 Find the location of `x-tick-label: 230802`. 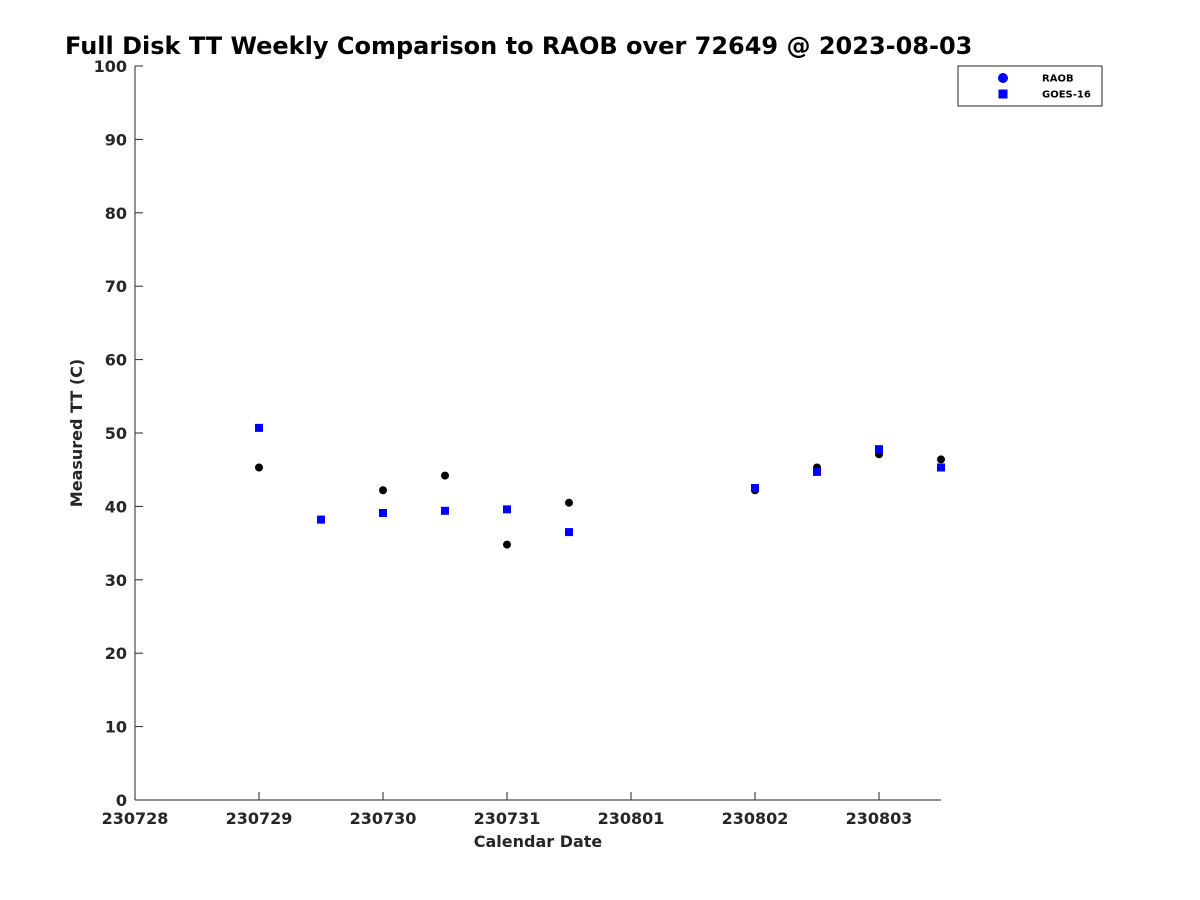

x-tick-label: 230802 is located at coordinates (755, 818).